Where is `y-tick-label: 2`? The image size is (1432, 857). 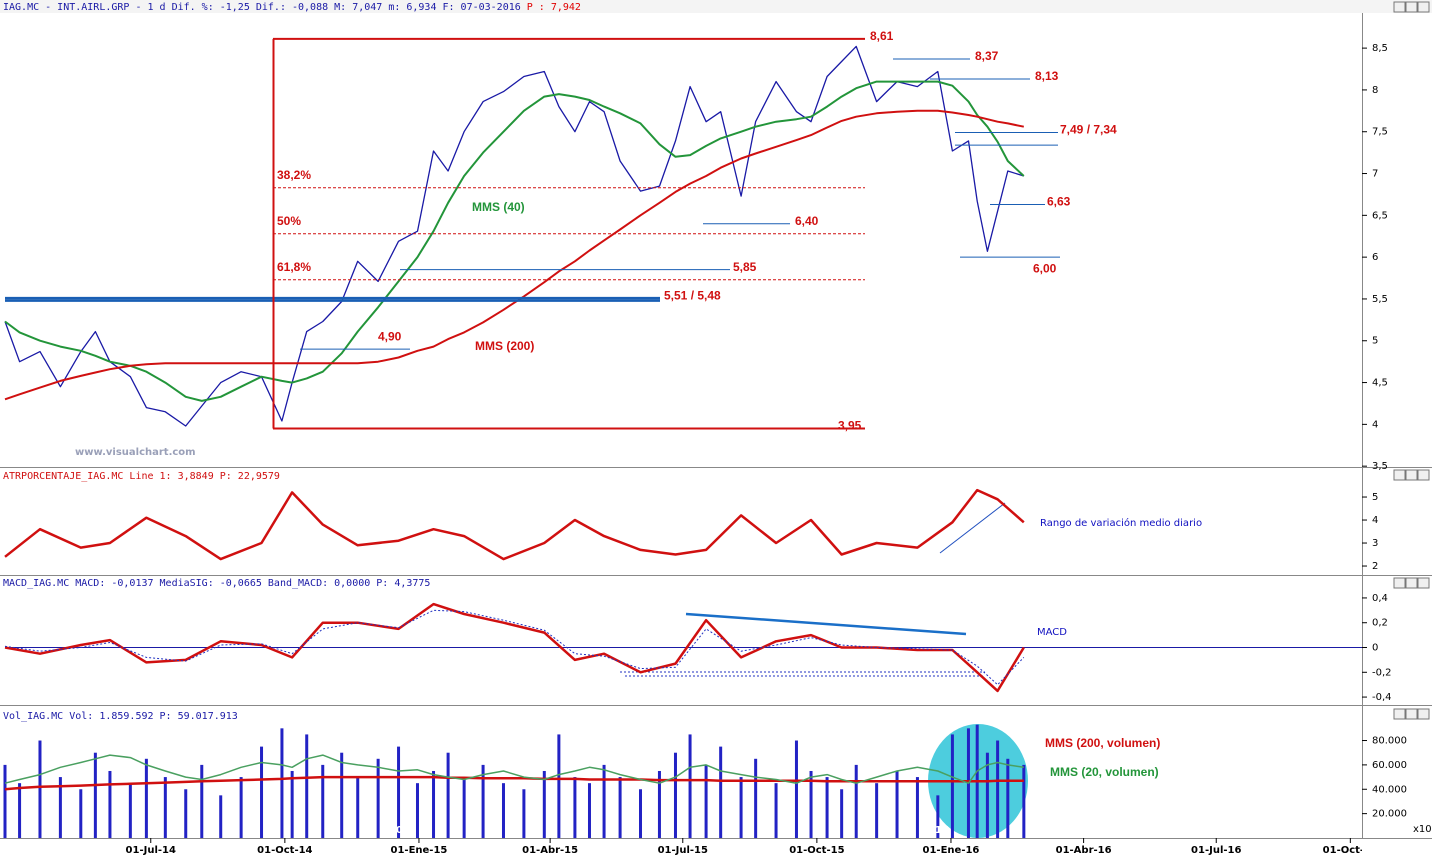
y-tick-label: 2 is located at coordinates (1375, 566).